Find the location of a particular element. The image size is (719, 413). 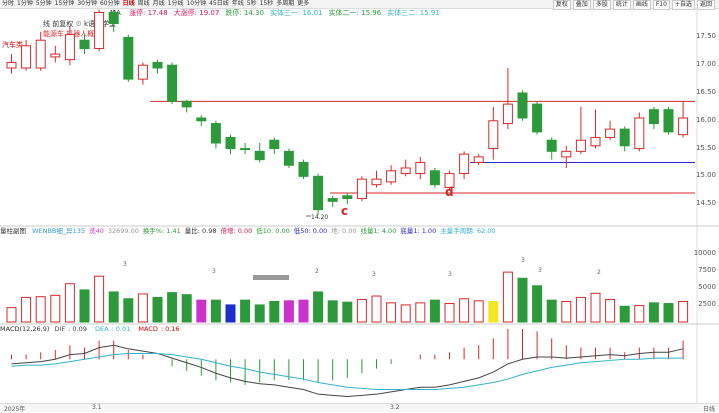

toolbar-button-4: 画线 is located at coordinates (641, 5).